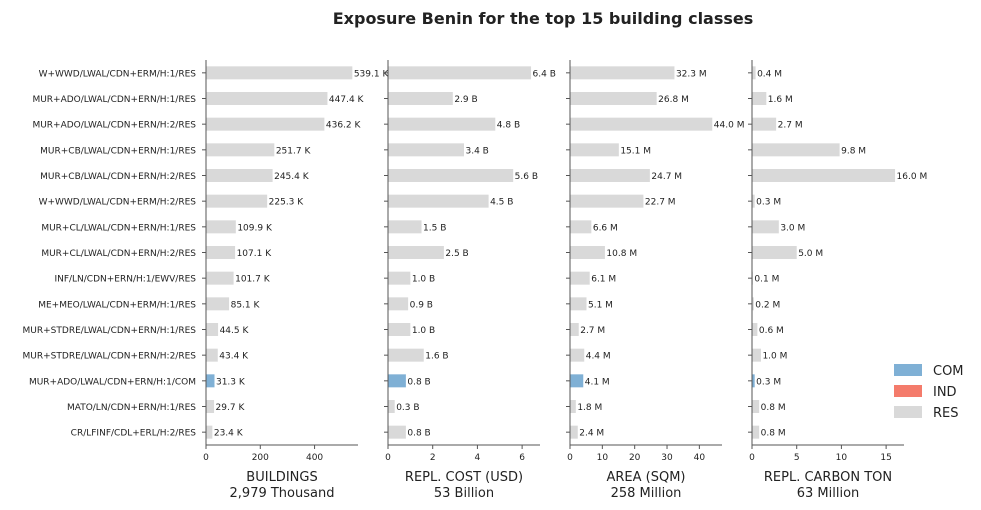 This screenshot has width=981, height=510. I want to click on x-tick-label: 5, so click(797, 458).